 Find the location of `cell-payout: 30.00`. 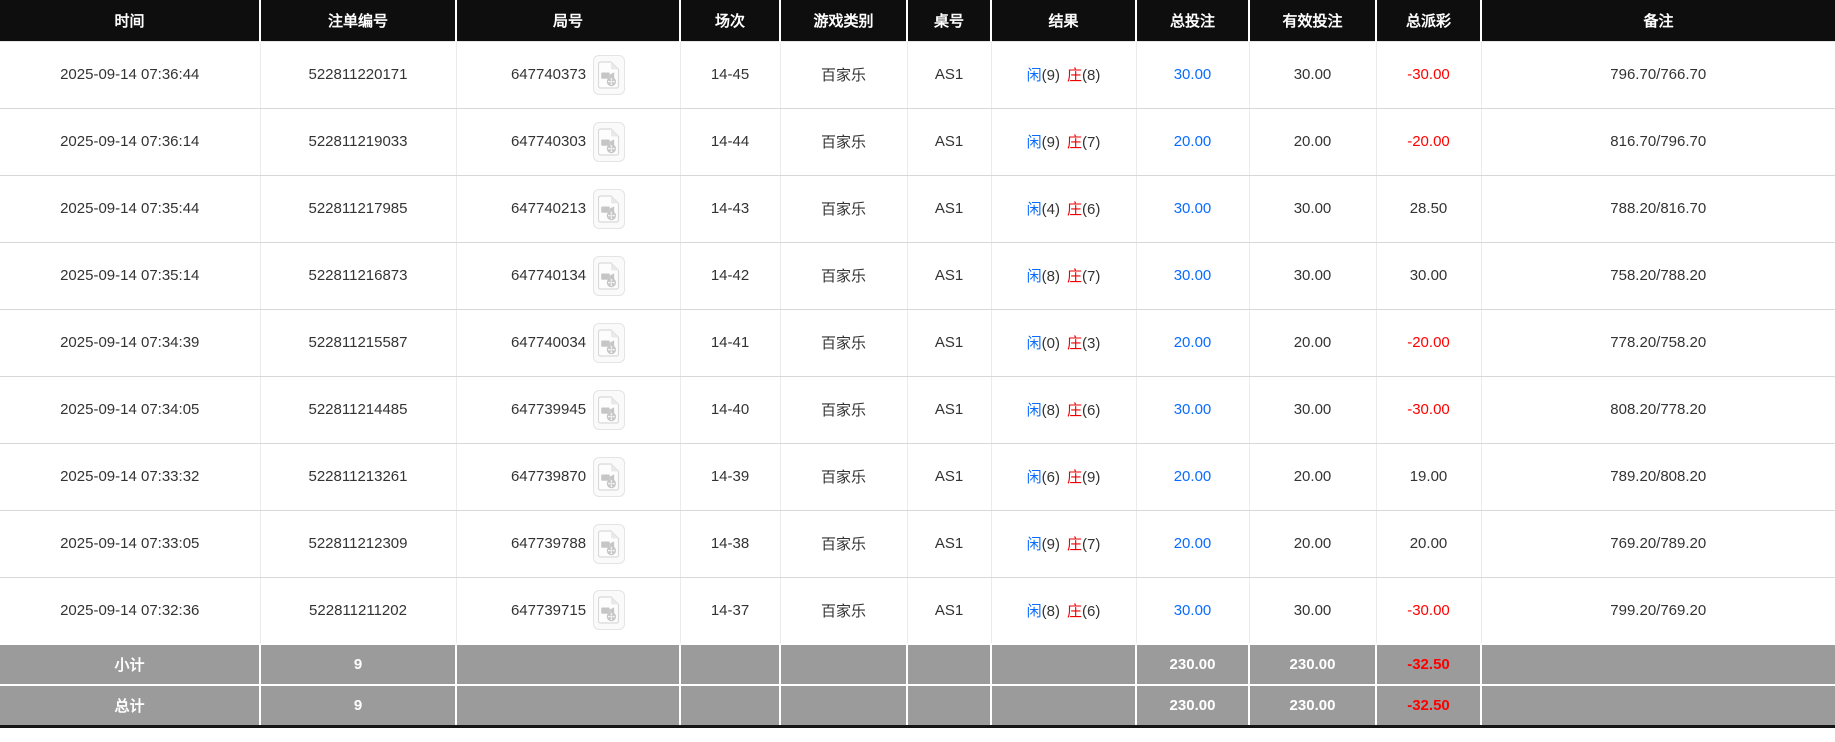

cell-payout: 30.00 is located at coordinates (1428, 276).